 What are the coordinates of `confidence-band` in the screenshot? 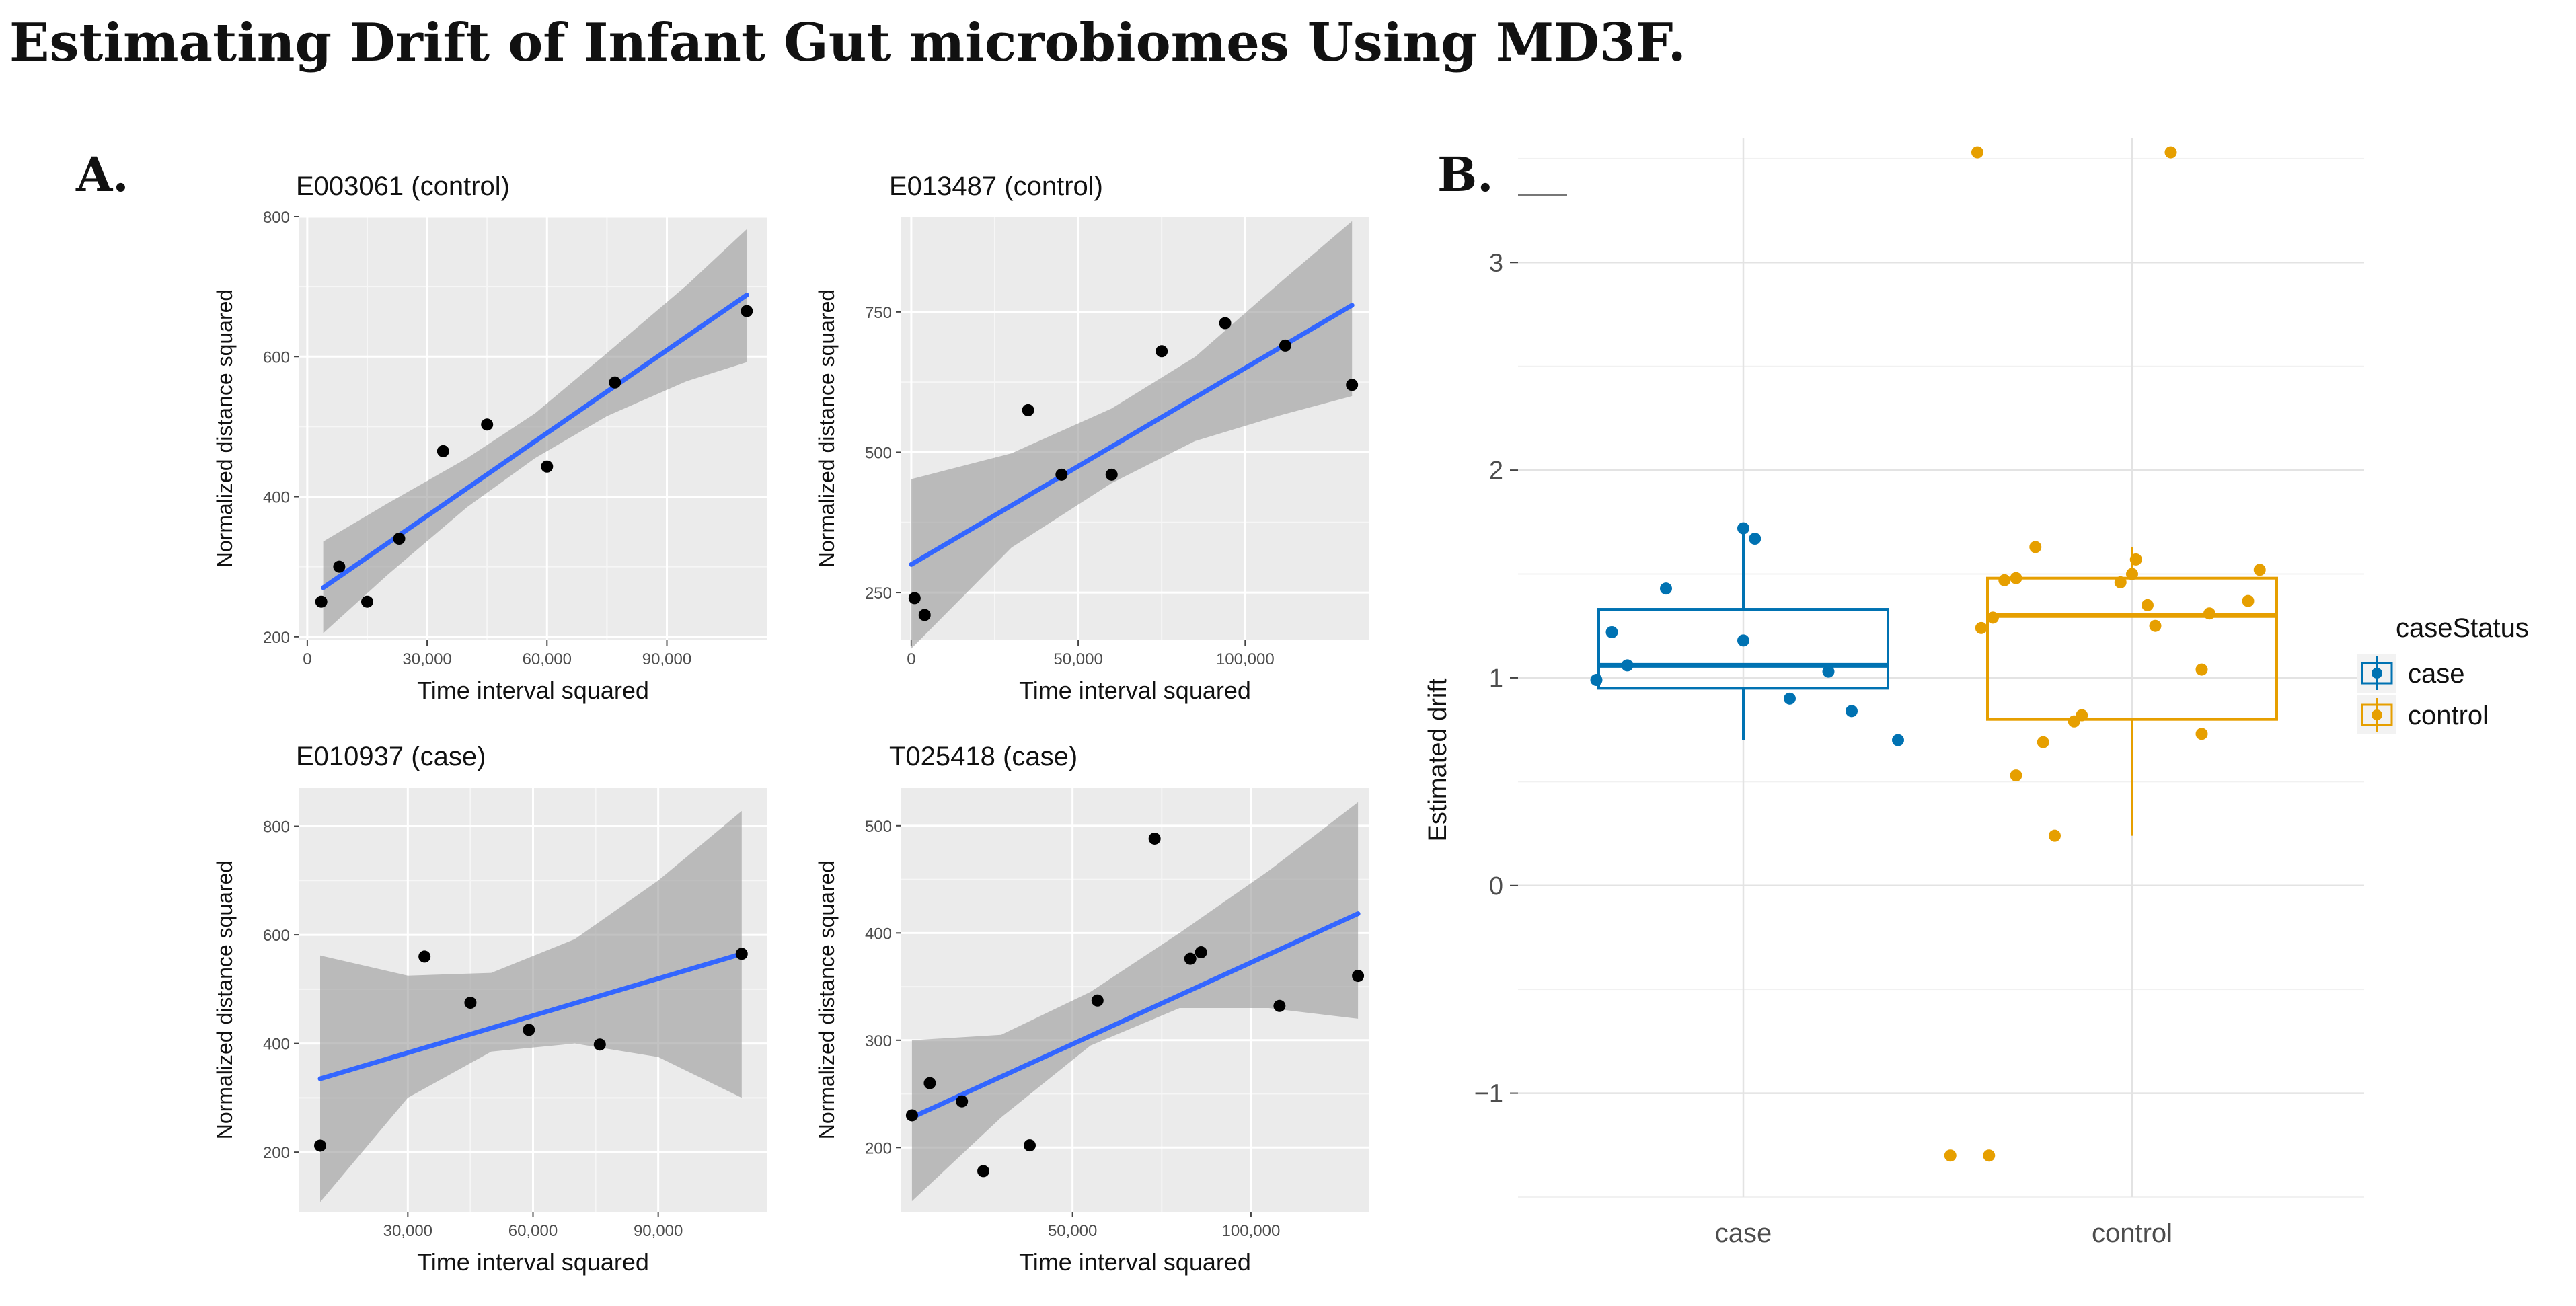 It's located at (1135, 1002).